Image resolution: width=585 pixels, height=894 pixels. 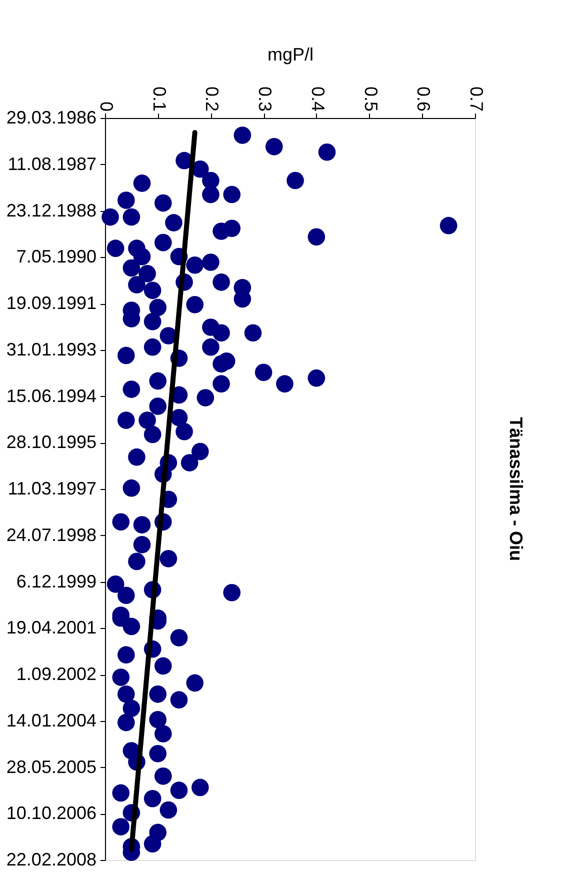 I want to click on y-tick-label: 15.06.1994, so click(x=51, y=396).